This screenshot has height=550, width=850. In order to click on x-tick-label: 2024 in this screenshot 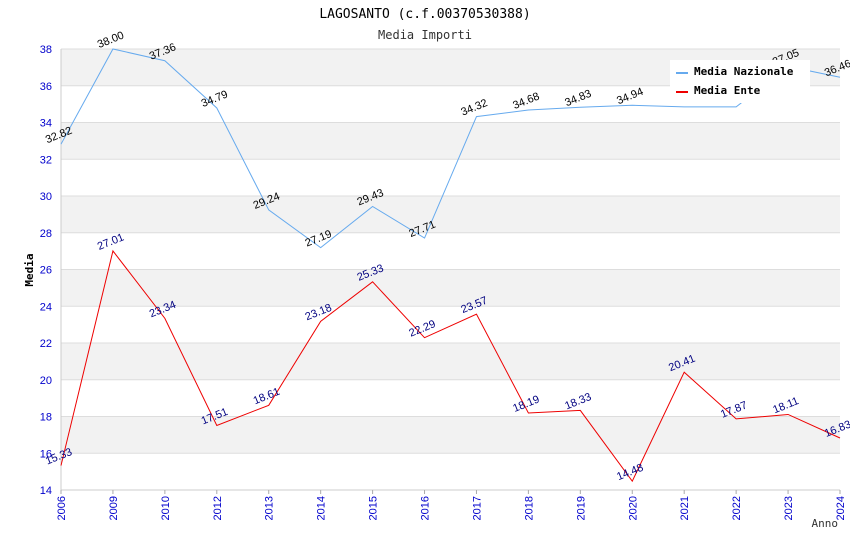, I will do `click(841, 508)`.